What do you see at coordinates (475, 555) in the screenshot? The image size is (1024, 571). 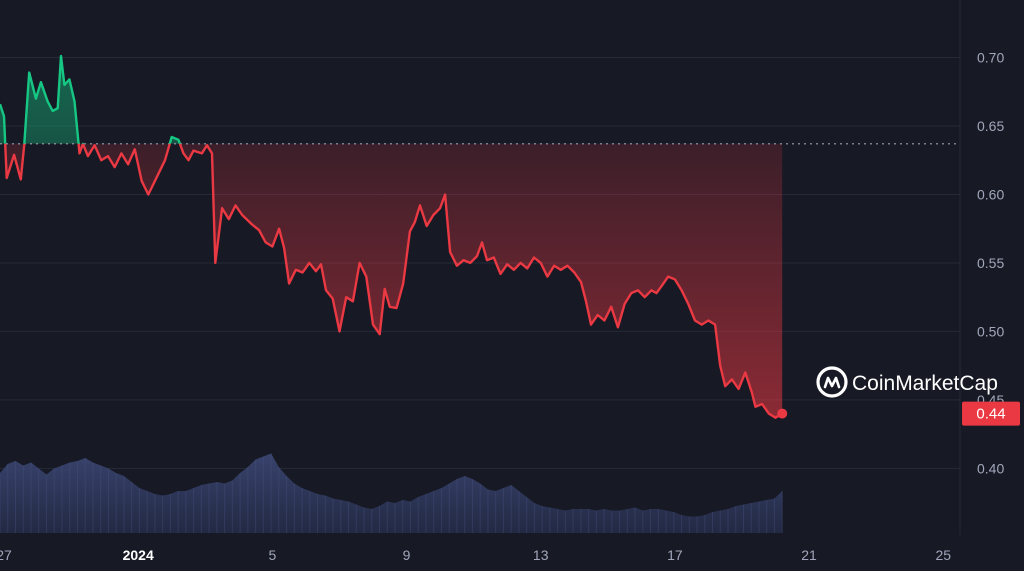 I see `x-axis-ticks: 27 2024 5 9 13 17 21 25` at bounding box center [475, 555].